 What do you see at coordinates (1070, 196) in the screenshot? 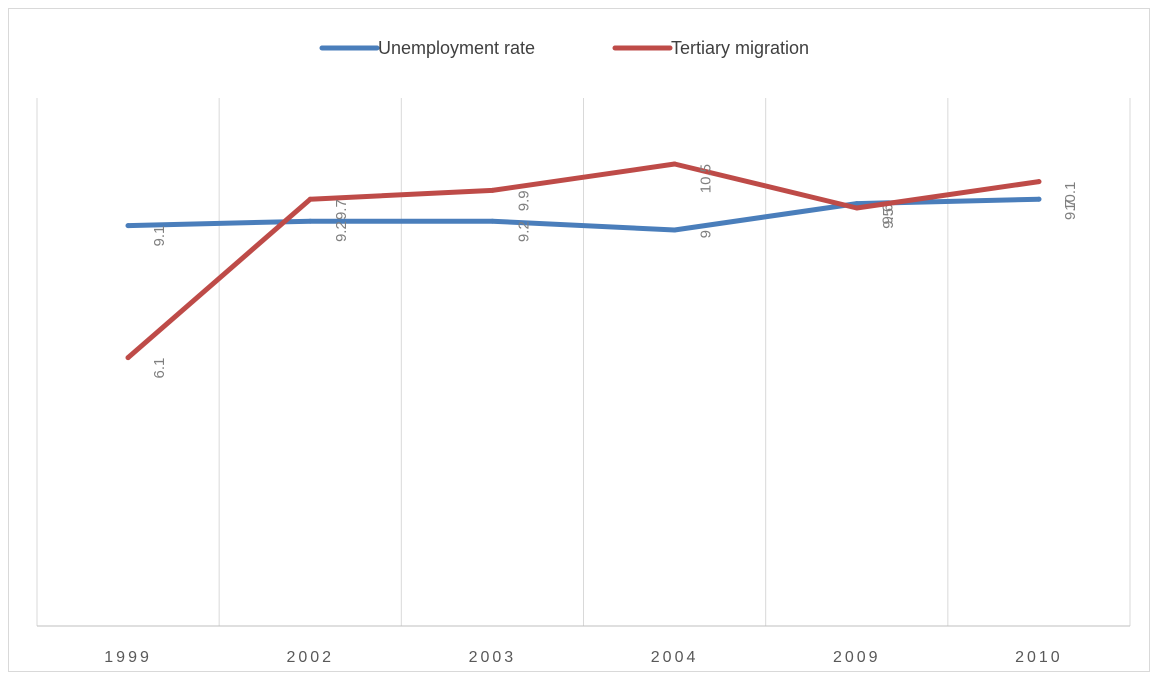
I see `data-label-1-5: 10.1` at bounding box center [1070, 196].